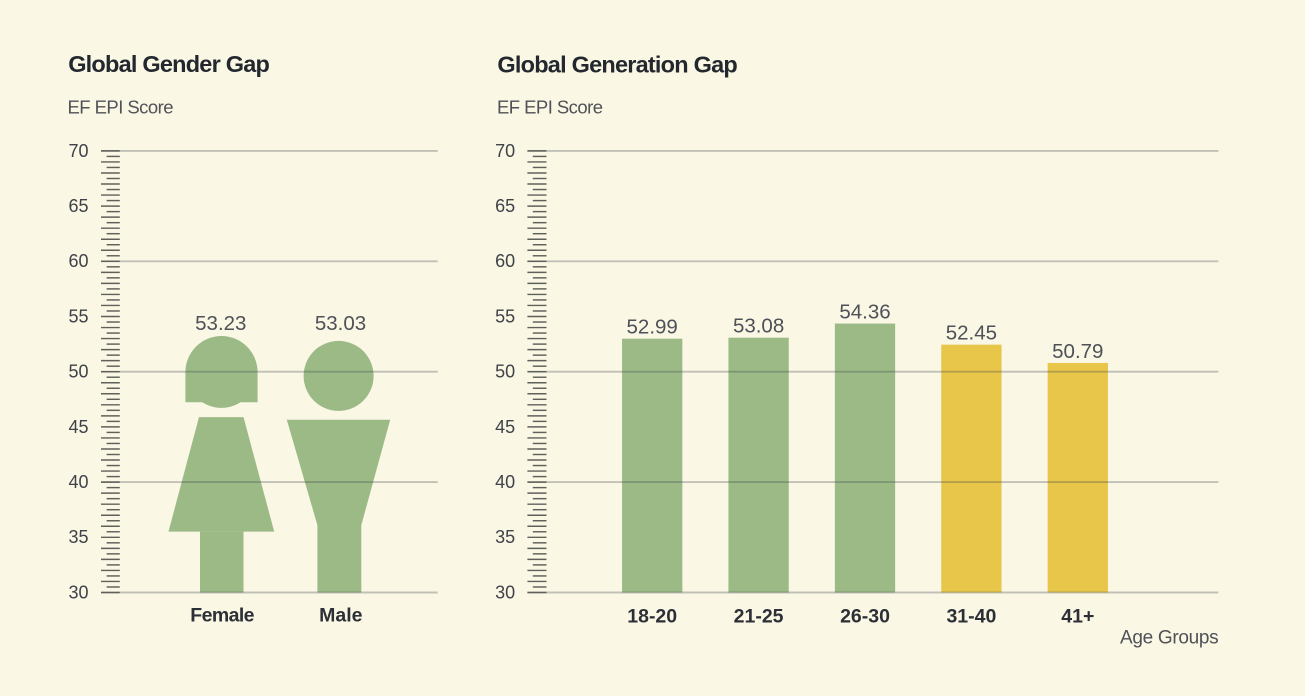 The height and width of the screenshot is (696, 1305). What do you see at coordinates (971, 616) in the screenshot?
I see `svg-text: 31-40` at bounding box center [971, 616].